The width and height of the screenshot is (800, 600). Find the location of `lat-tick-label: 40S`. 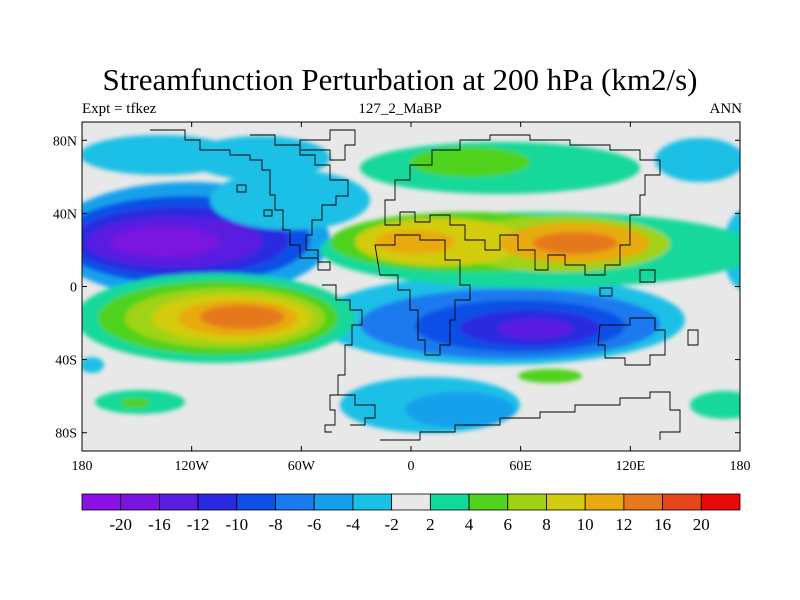

lat-tick-label: 40S is located at coordinates (66, 361).